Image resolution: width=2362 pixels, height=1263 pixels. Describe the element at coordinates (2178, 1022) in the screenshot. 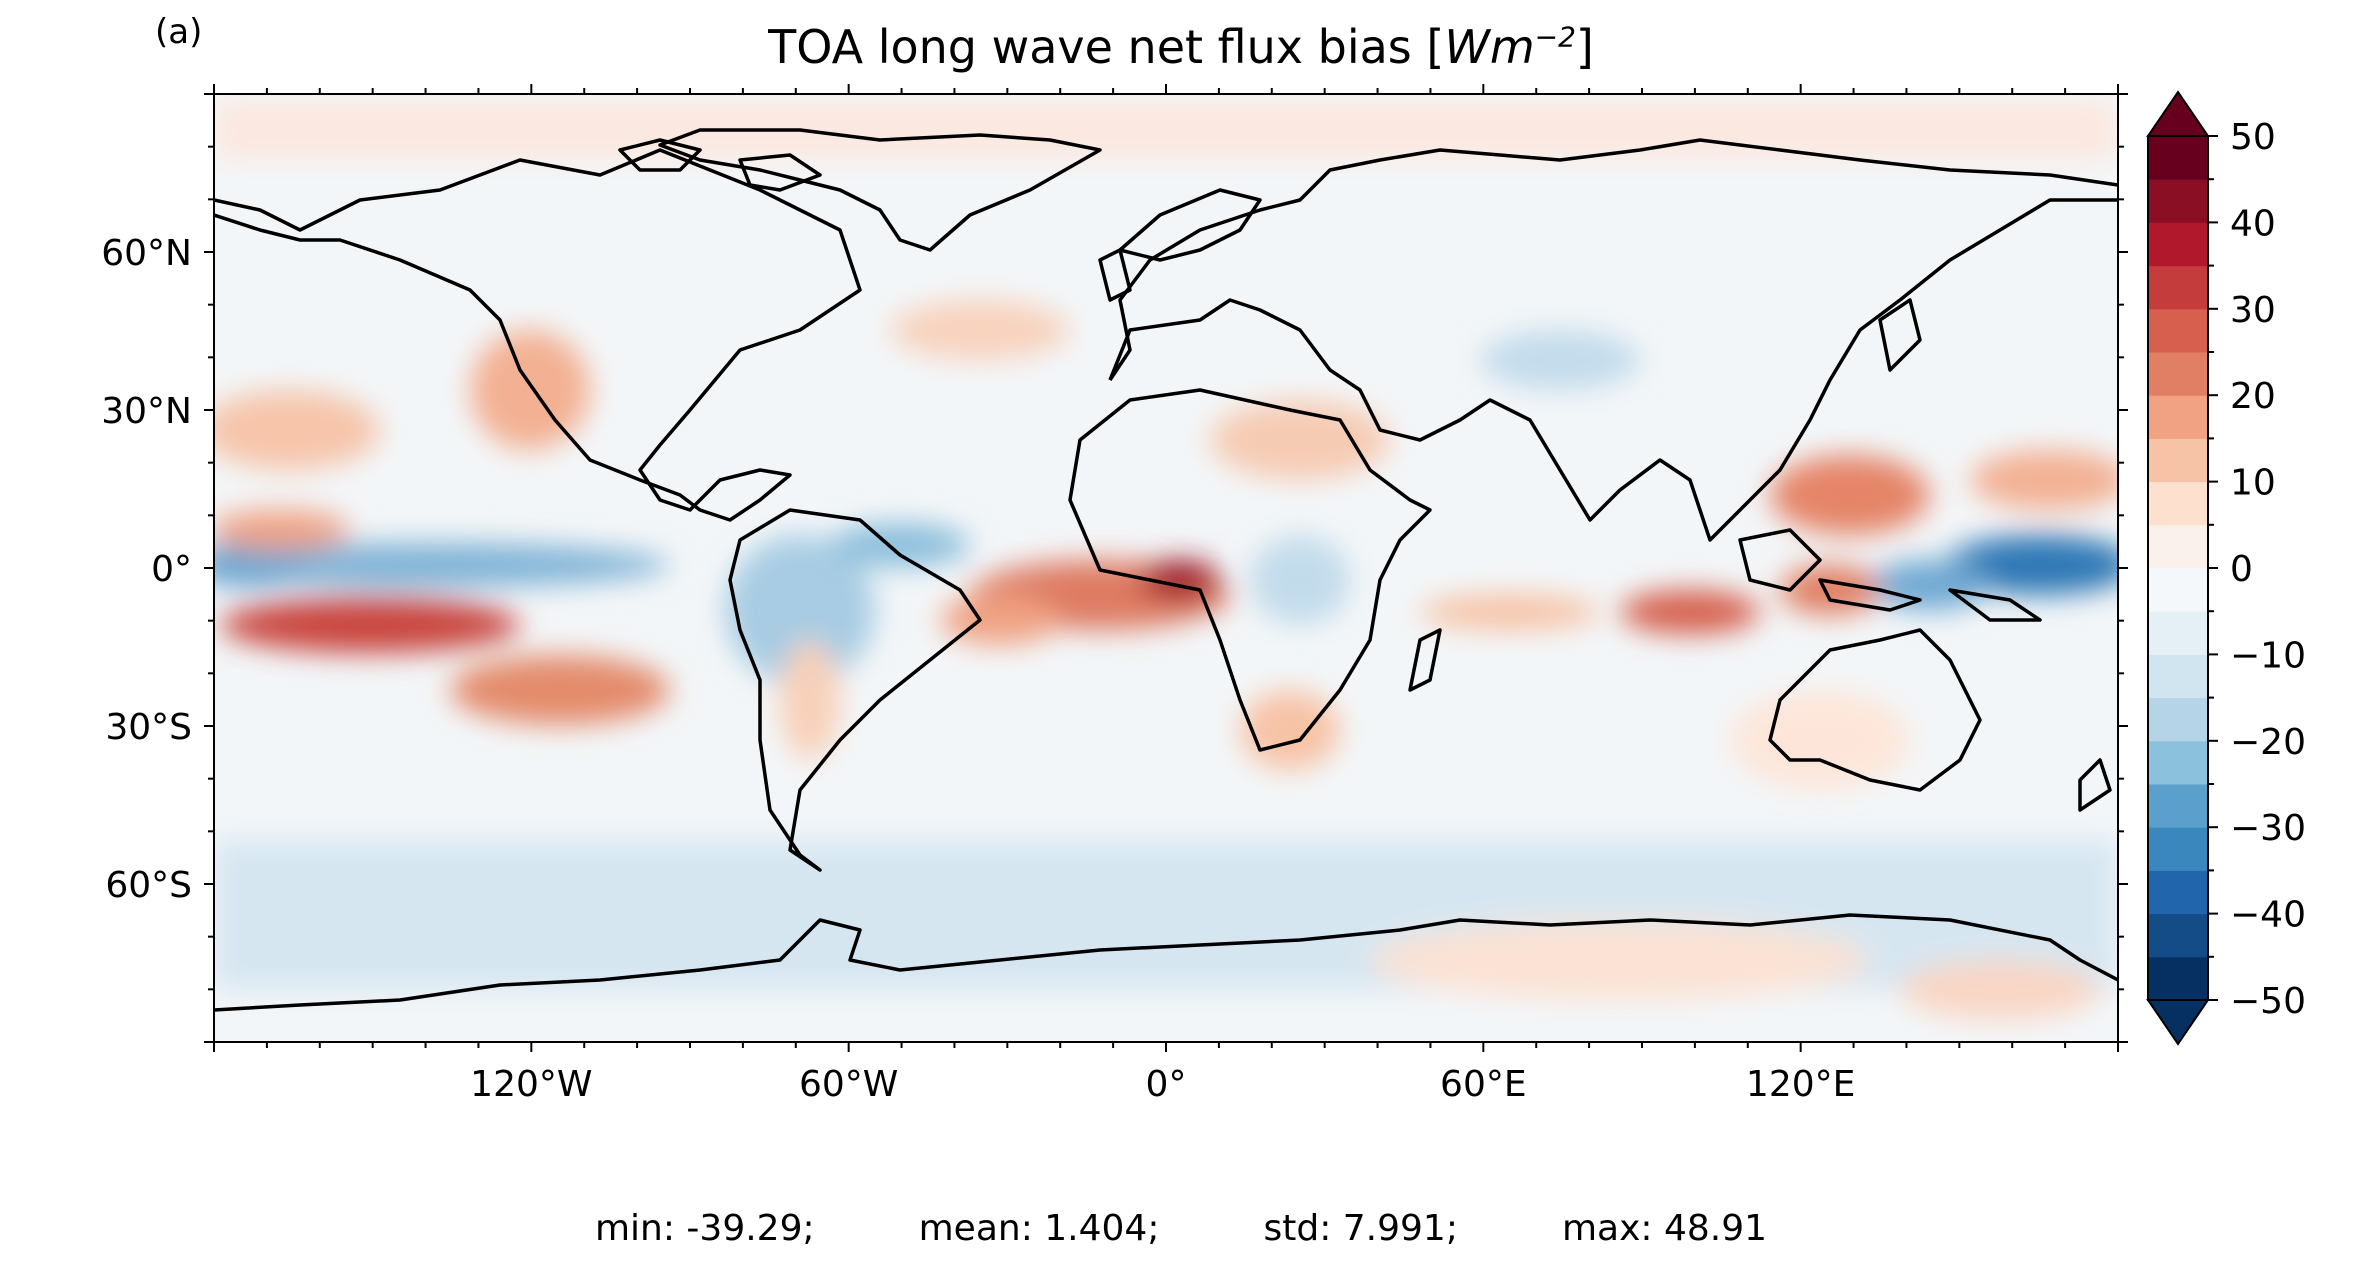

I see `colorbar-extend-low` at that location.